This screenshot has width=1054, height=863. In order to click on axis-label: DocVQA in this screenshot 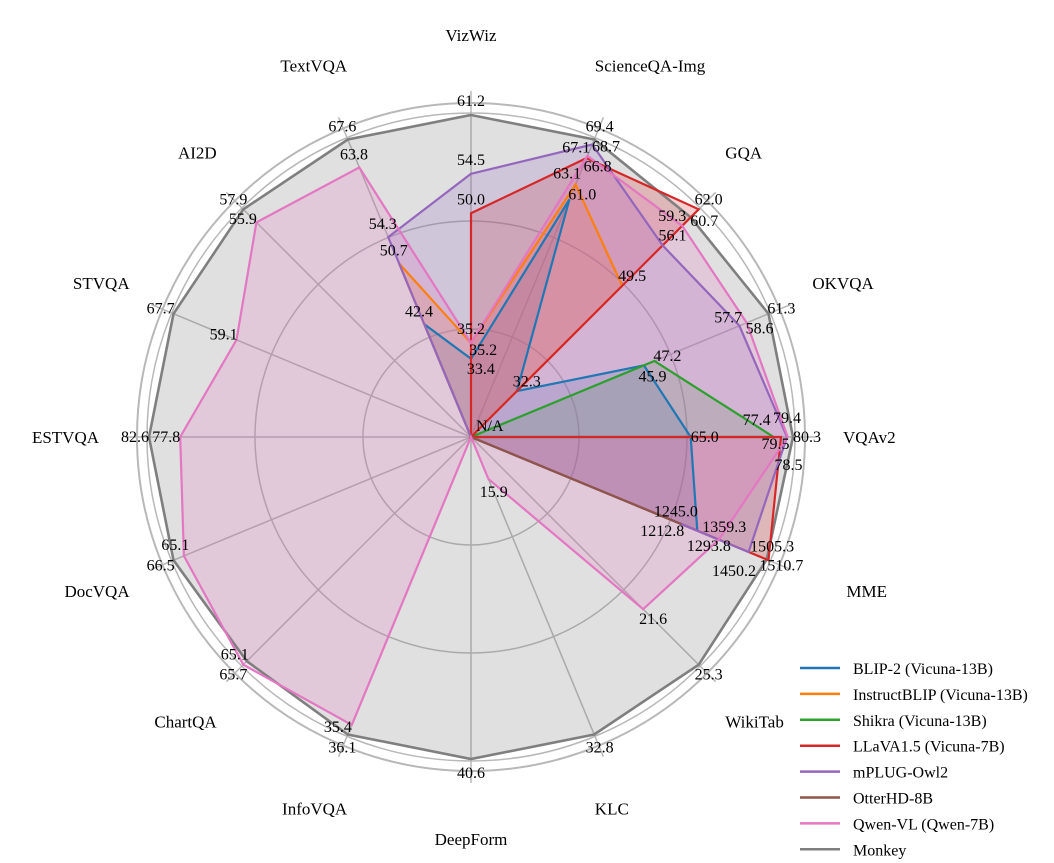, I will do `click(97, 591)`.